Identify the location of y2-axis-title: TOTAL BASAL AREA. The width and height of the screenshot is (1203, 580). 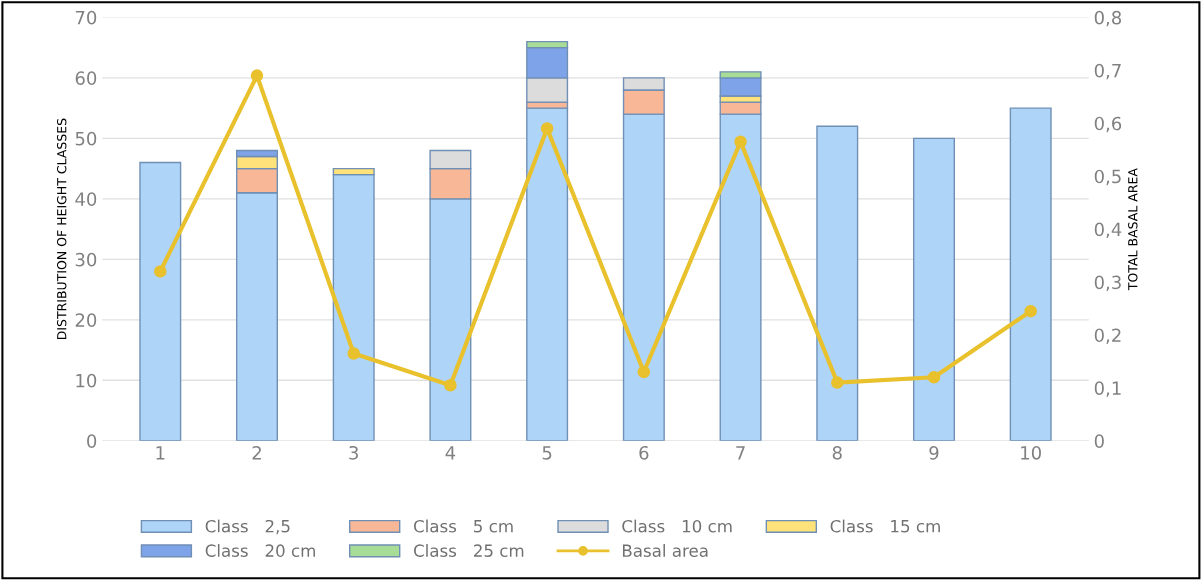
(1133, 229).